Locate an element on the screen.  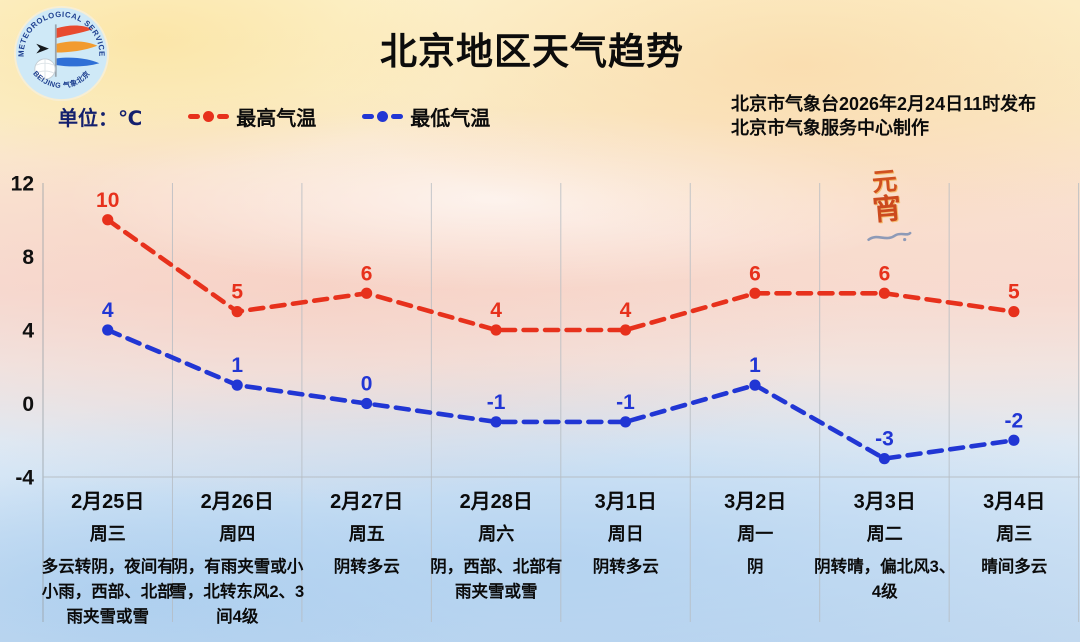
date-label: 3月4日 is located at coordinates (1014, 502).